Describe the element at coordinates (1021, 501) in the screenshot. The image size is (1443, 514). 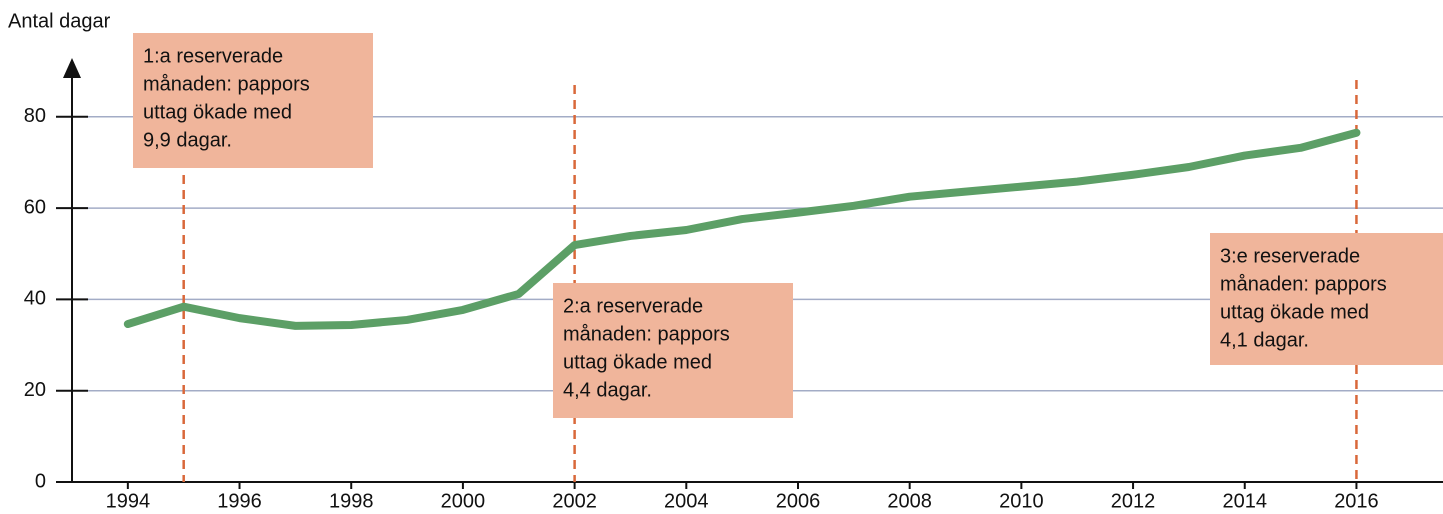
I see `x-tick-label: 2010` at that location.